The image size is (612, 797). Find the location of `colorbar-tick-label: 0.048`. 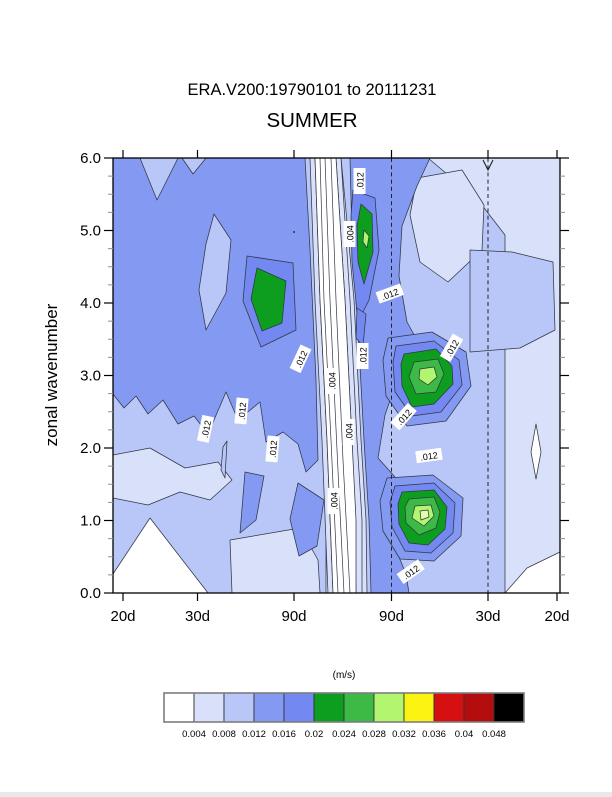

colorbar-tick-label: 0.048 is located at coordinates (494, 734).